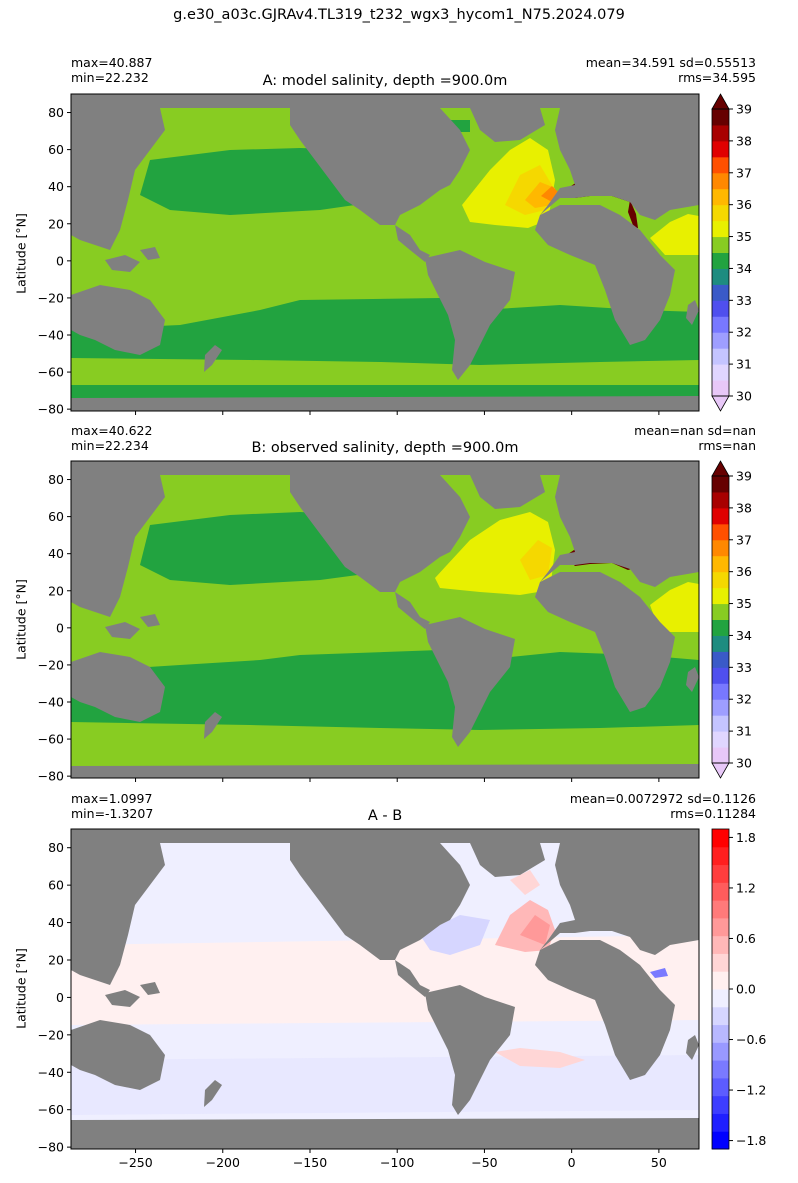 Image resolution: width=798 pixels, height=1183 pixels. Describe the element at coordinates (751, 1090) in the screenshot. I see `colorbar-tick-label: −1.2` at that location.